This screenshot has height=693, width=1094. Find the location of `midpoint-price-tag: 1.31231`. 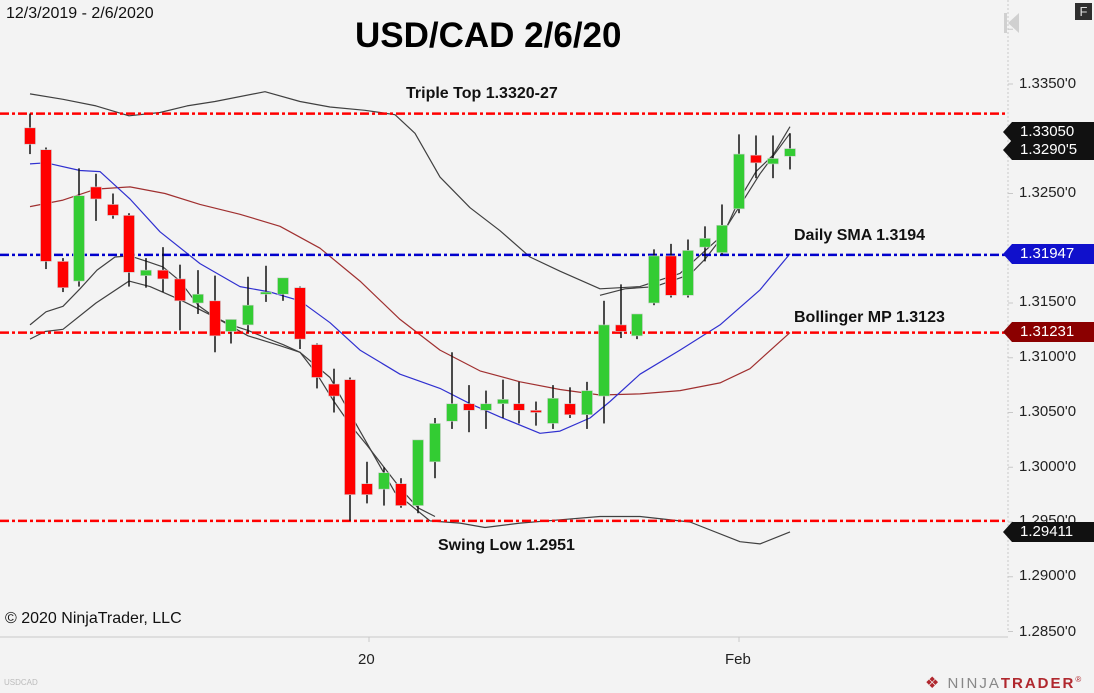

midpoint-price-tag: 1.31231 is located at coordinates (1048, 332).